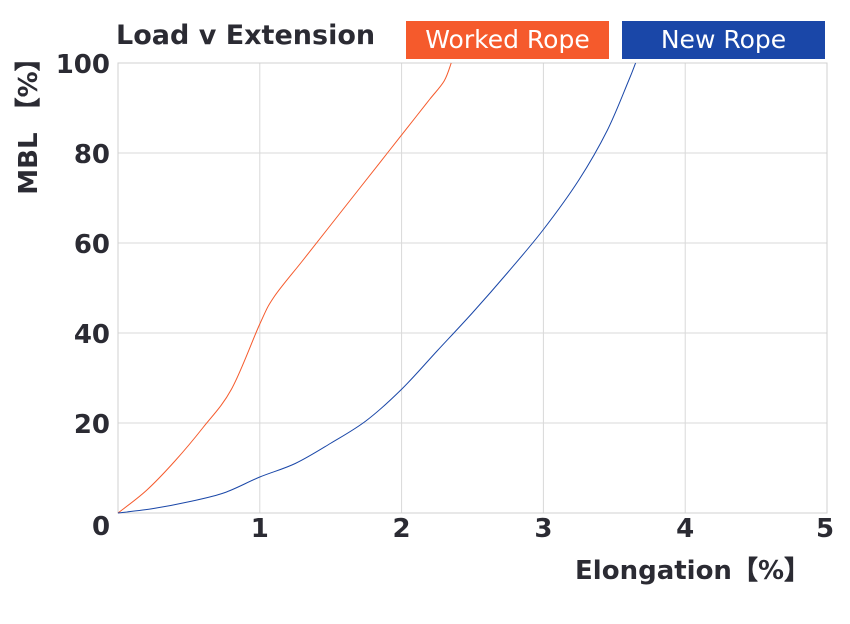 The height and width of the screenshot is (624, 850). What do you see at coordinates (92, 245) in the screenshot?
I see `y-tick-label: 60` at bounding box center [92, 245].